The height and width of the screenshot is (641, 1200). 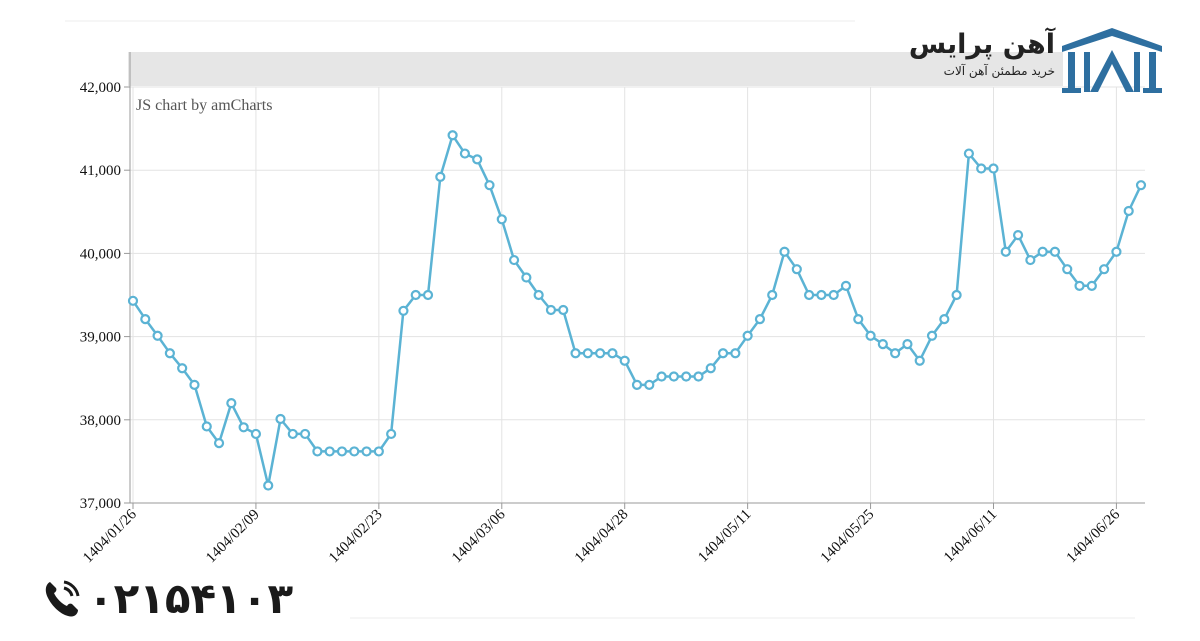 I want to click on y-tick-label: 42,000, so click(x=100, y=88).